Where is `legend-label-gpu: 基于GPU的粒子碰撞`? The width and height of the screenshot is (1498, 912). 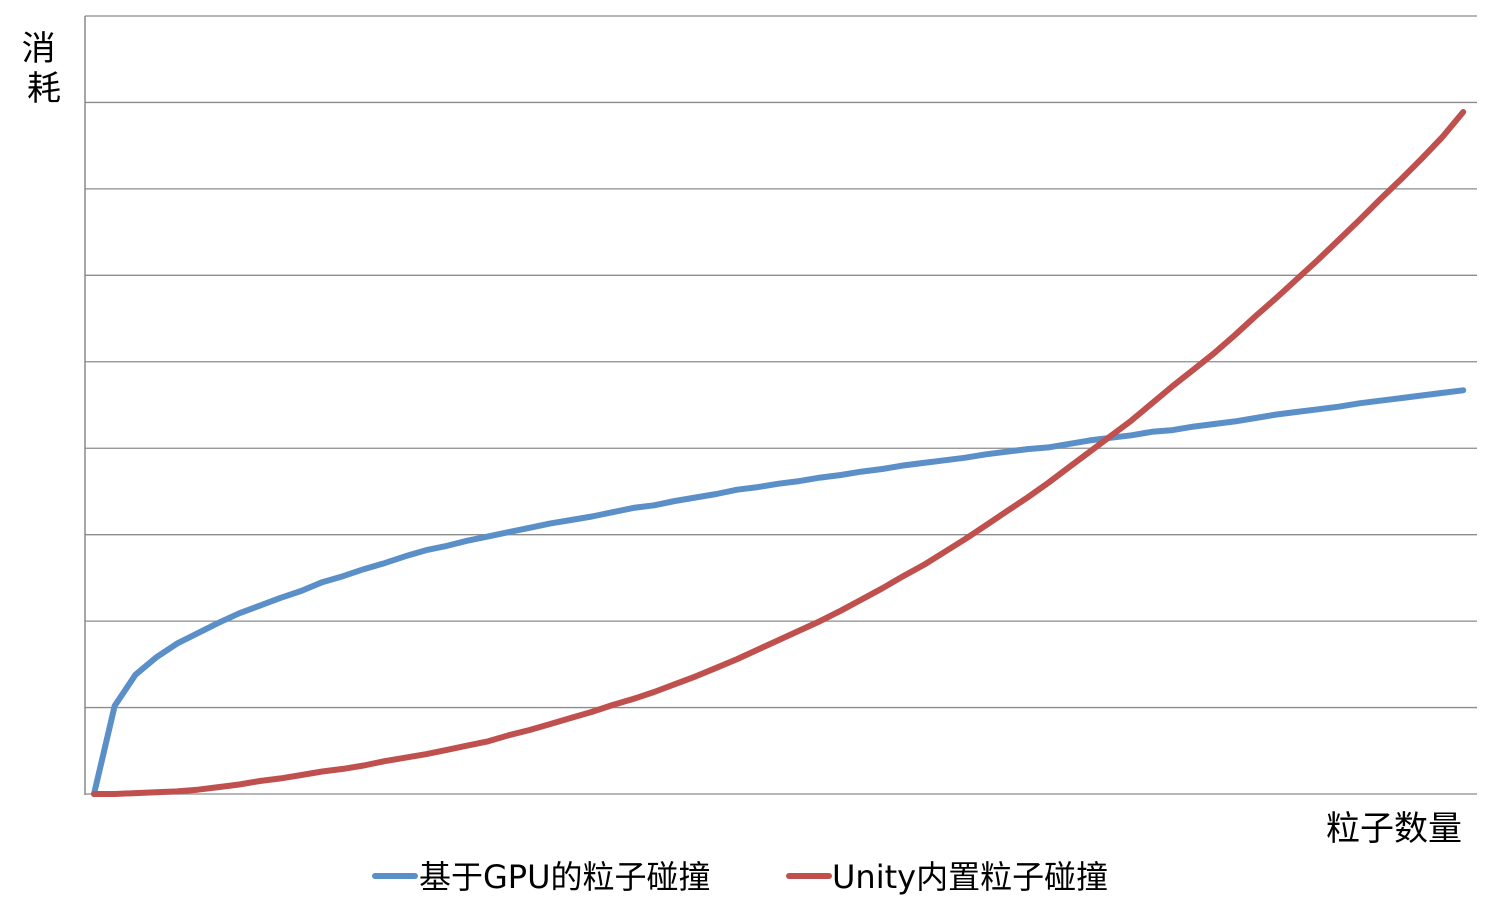
legend-label-gpu: 基于GPU的粒子碰撞 is located at coordinates (565, 877).